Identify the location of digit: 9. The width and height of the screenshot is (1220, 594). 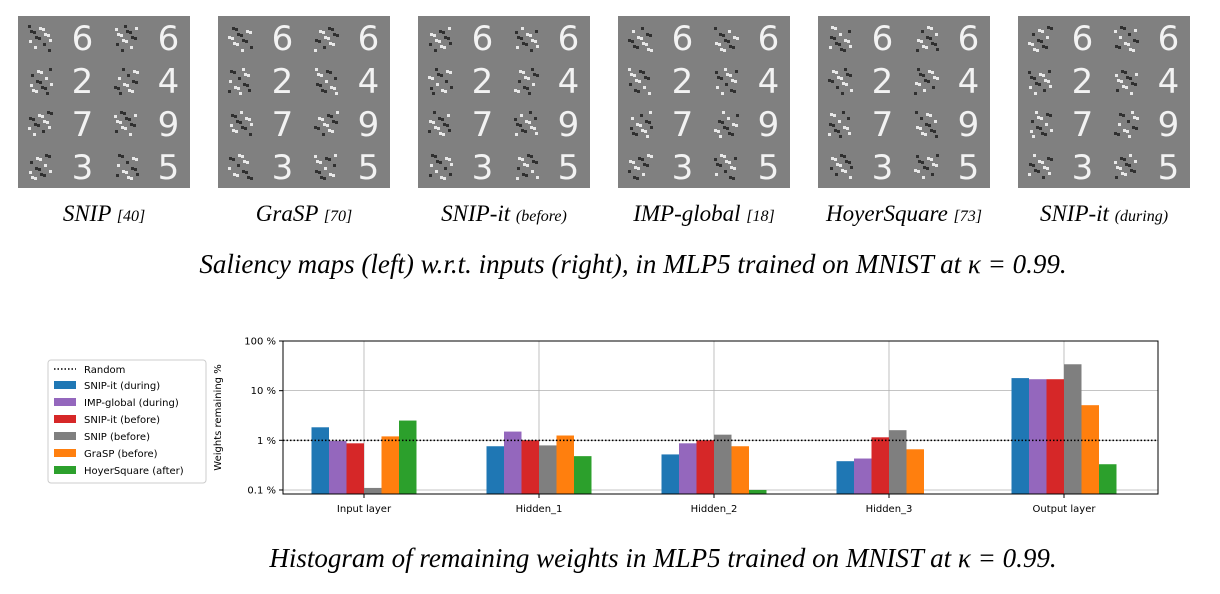
(1169, 125).